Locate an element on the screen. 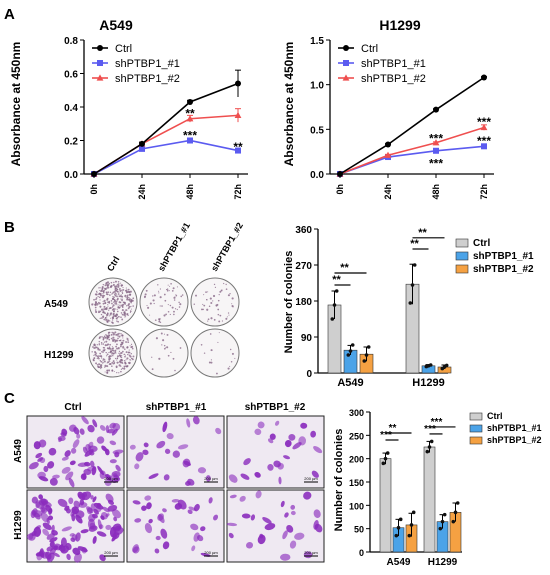  scale-bar-label: 200 µm is located at coordinates (111, 552).